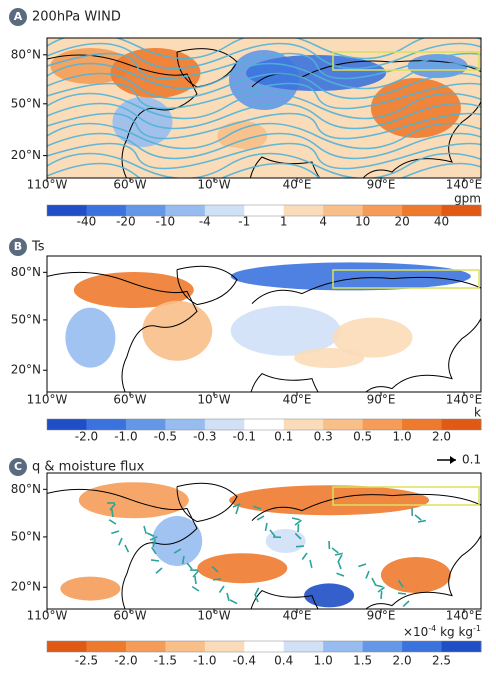 This screenshot has height=683, width=496. What do you see at coordinates (467, 199) in the screenshot?
I see `colorbar-unit: gpm` at bounding box center [467, 199].